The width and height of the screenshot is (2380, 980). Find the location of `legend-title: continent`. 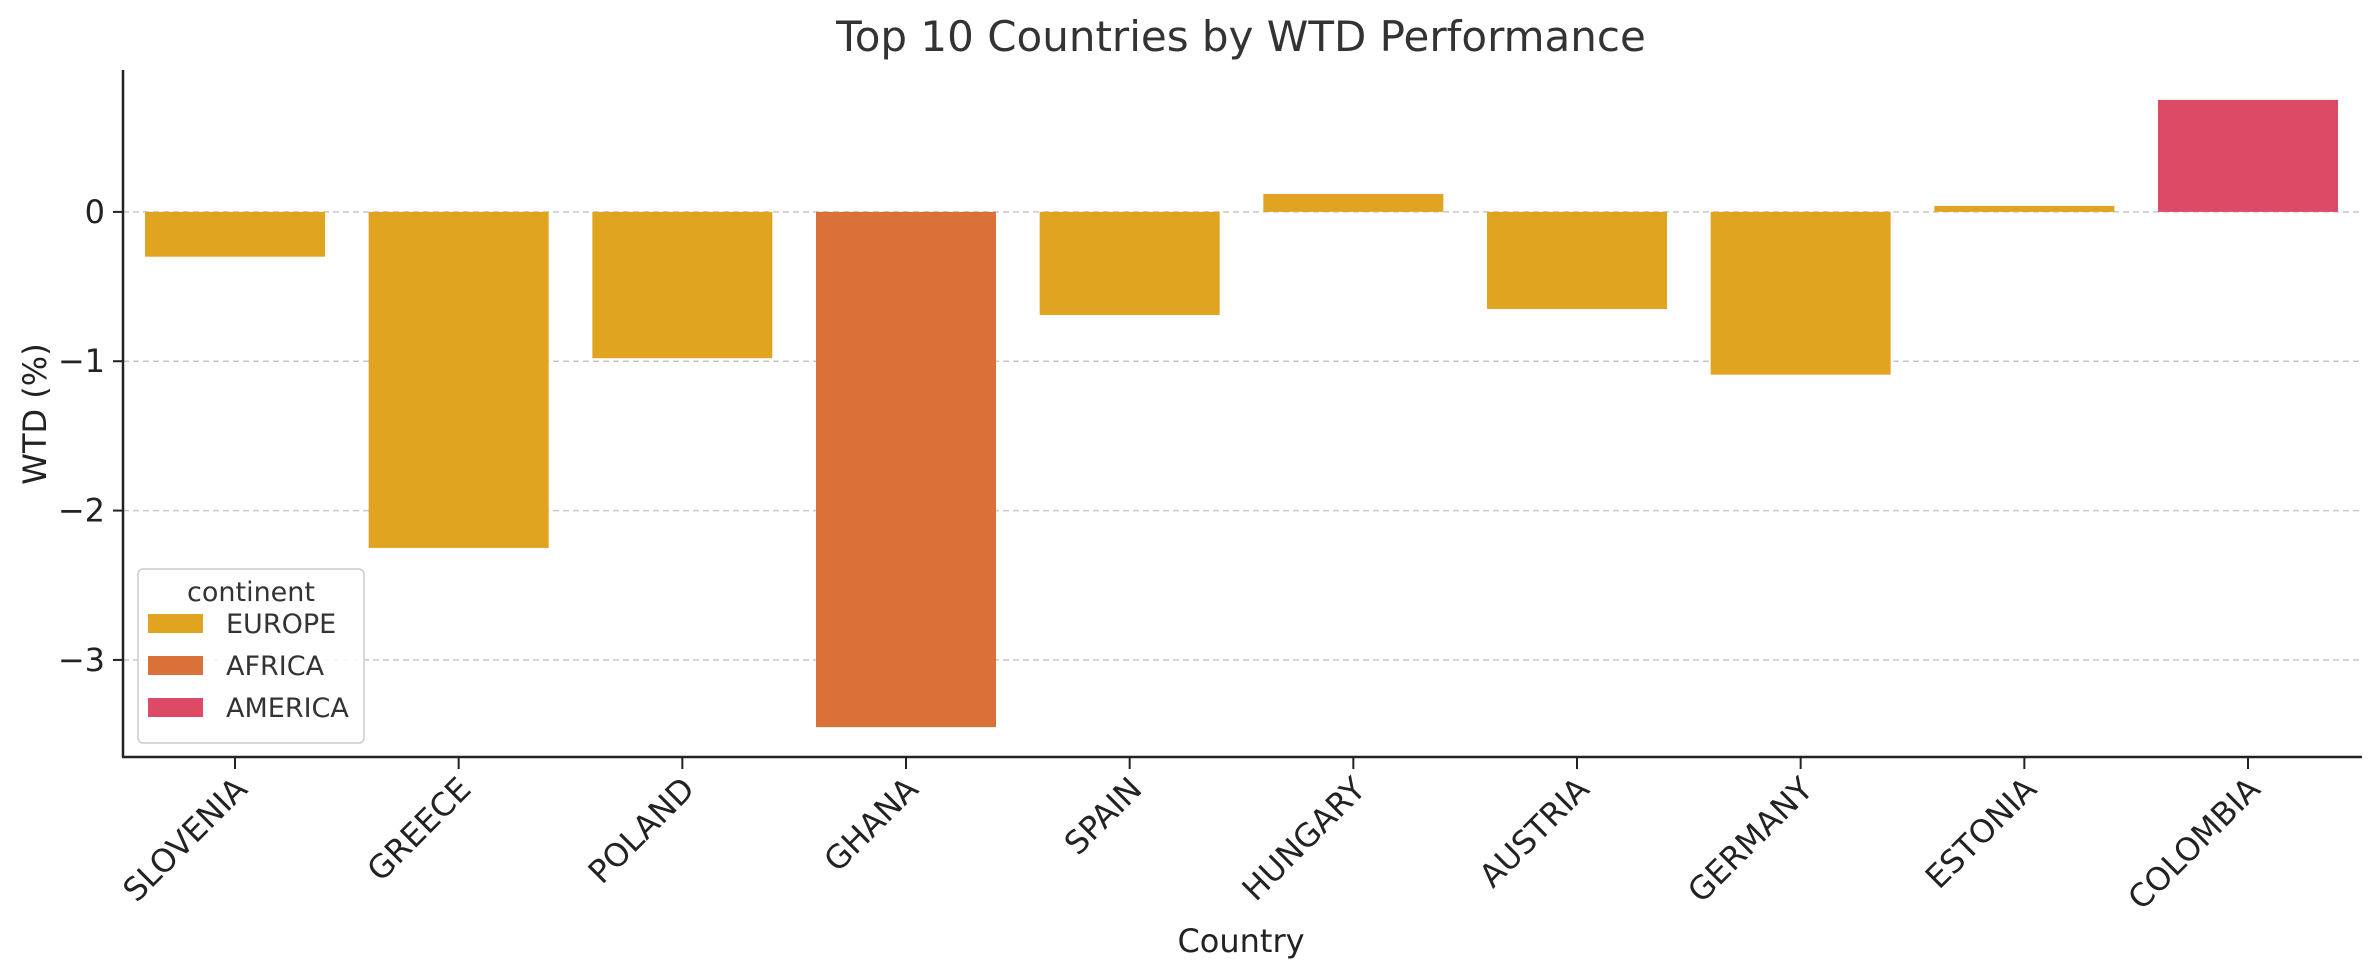

legend-title: continent is located at coordinates (251, 592).